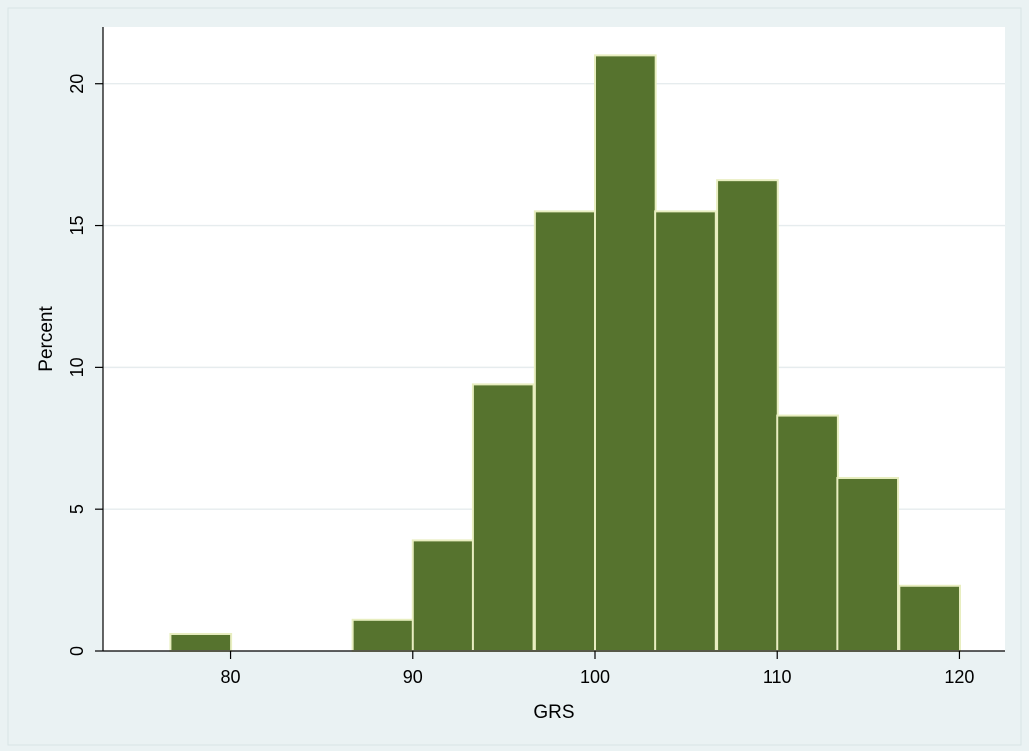 The height and width of the screenshot is (751, 1029). I want to click on y-tick-label-4: 20, so click(77, 84).